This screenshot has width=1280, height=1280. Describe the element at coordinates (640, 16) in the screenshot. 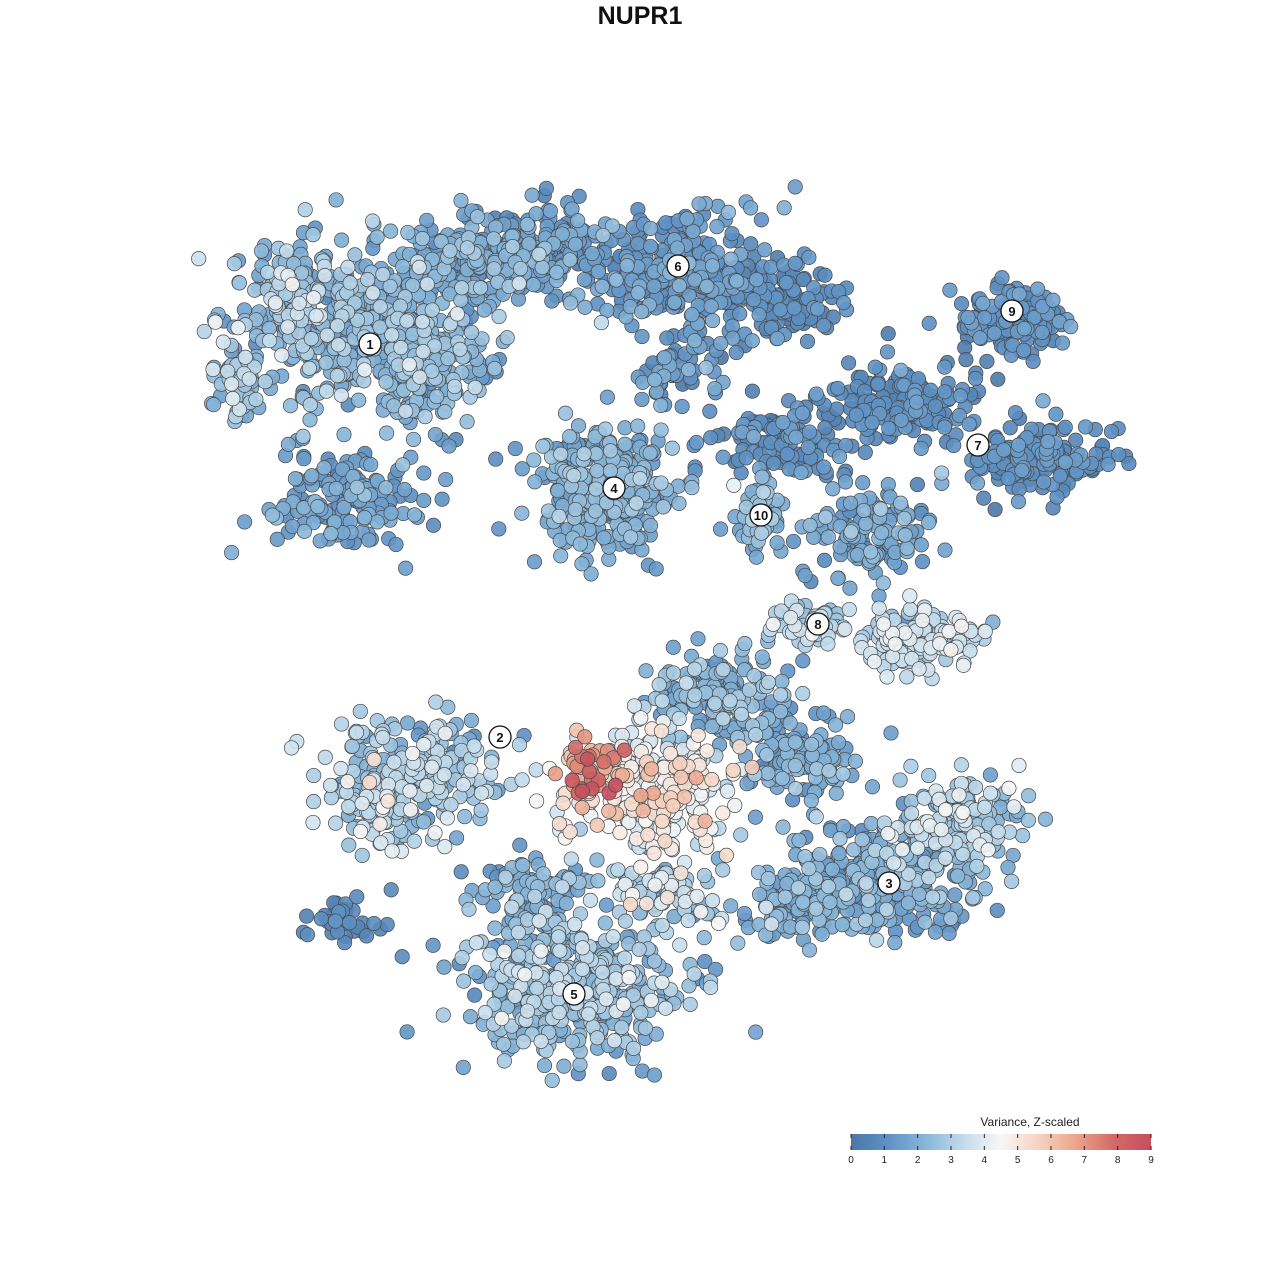

I see `plot-title: NUPR1` at that location.